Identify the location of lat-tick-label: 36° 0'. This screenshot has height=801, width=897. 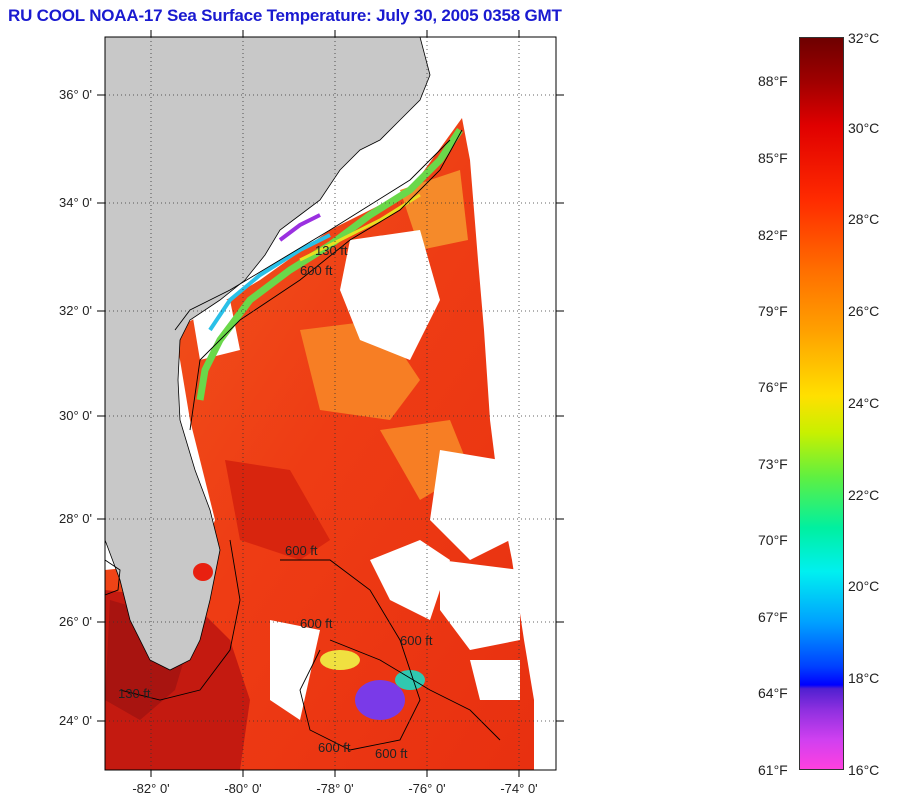
(75, 94).